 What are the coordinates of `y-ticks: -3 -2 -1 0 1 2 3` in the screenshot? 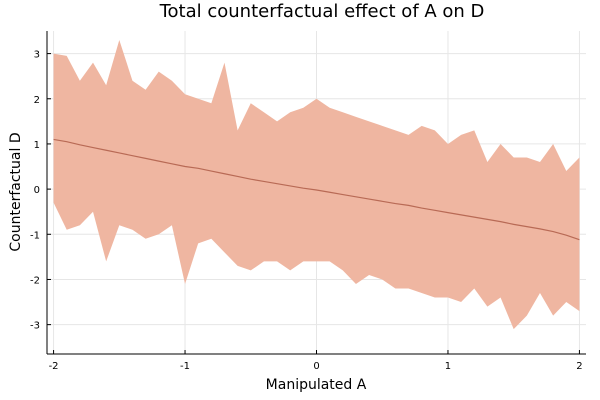 It's located at (40, 191).